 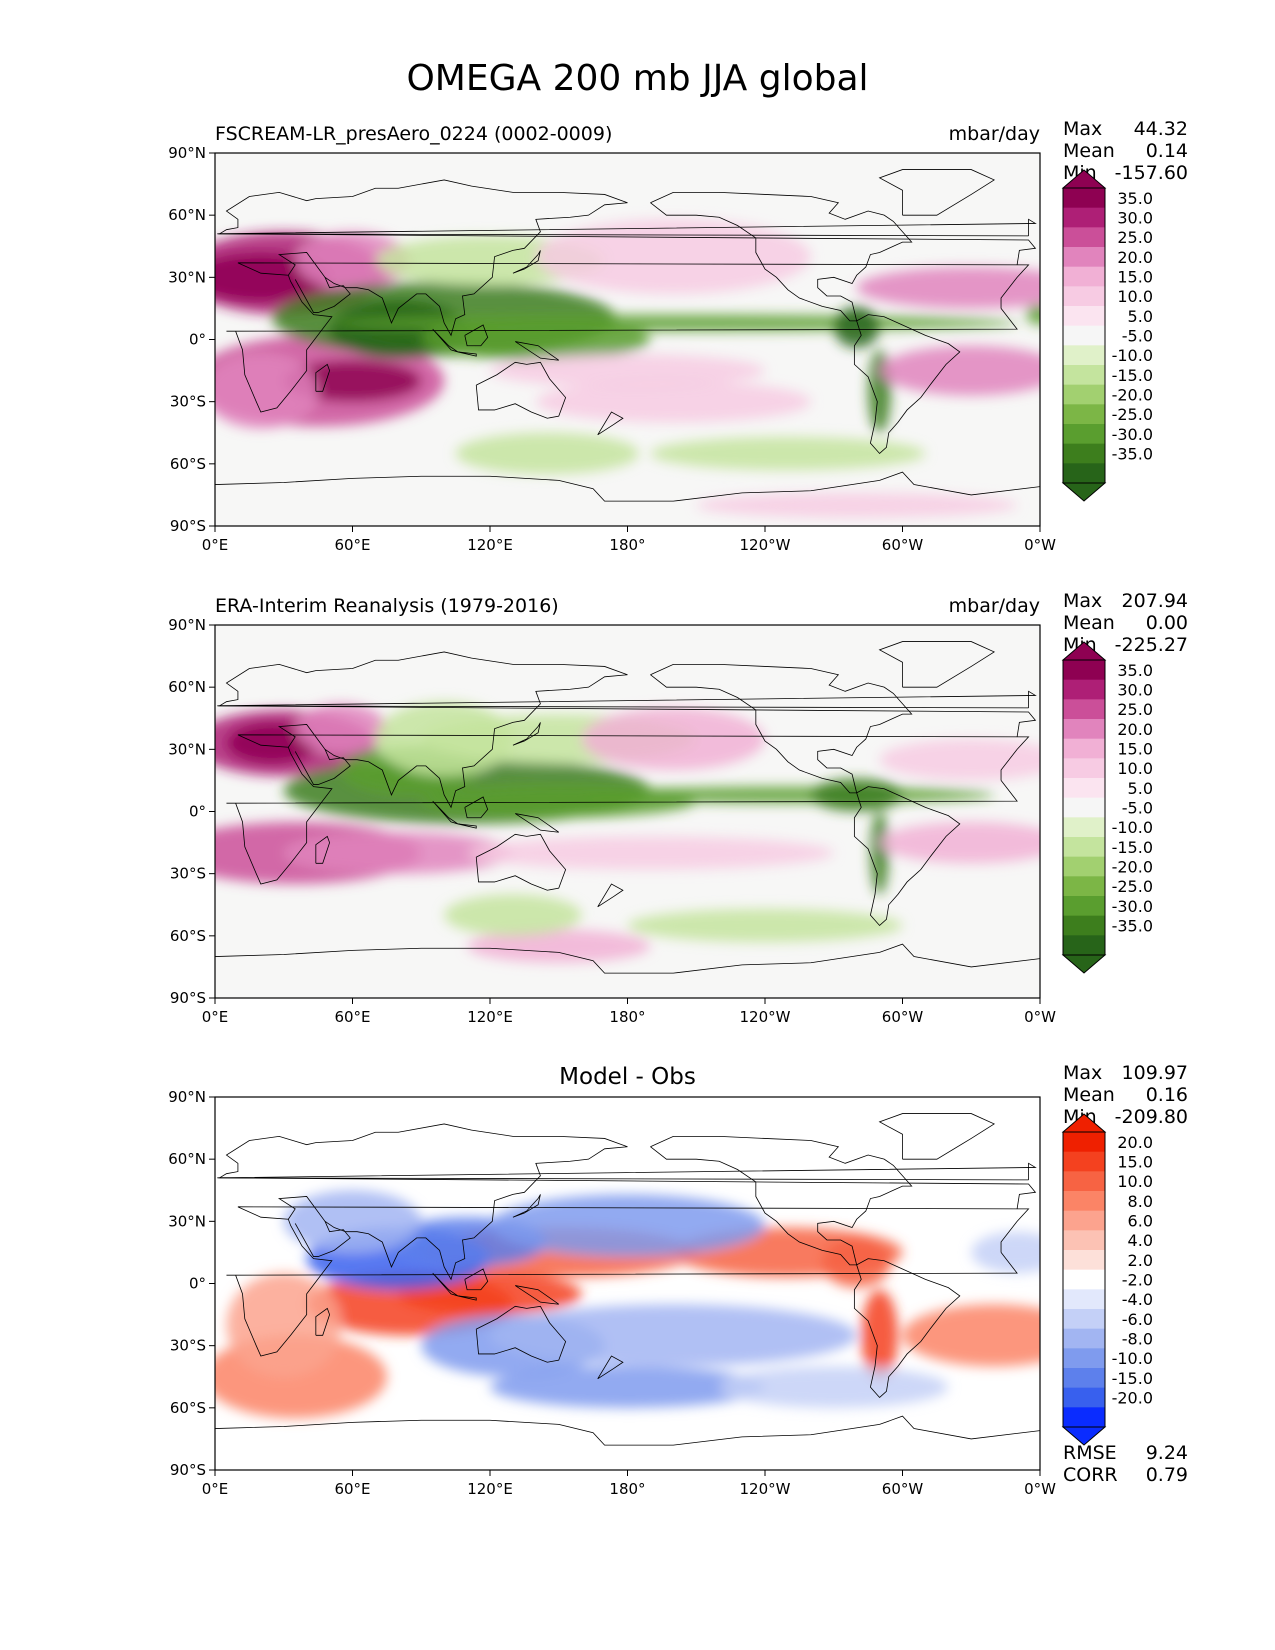 What do you see at coordinates (1125, 1464) in the screenshot?
I see `metrics-block: RMSE 9.24 CORR 0.79` at bounding box center [1125, 1464].